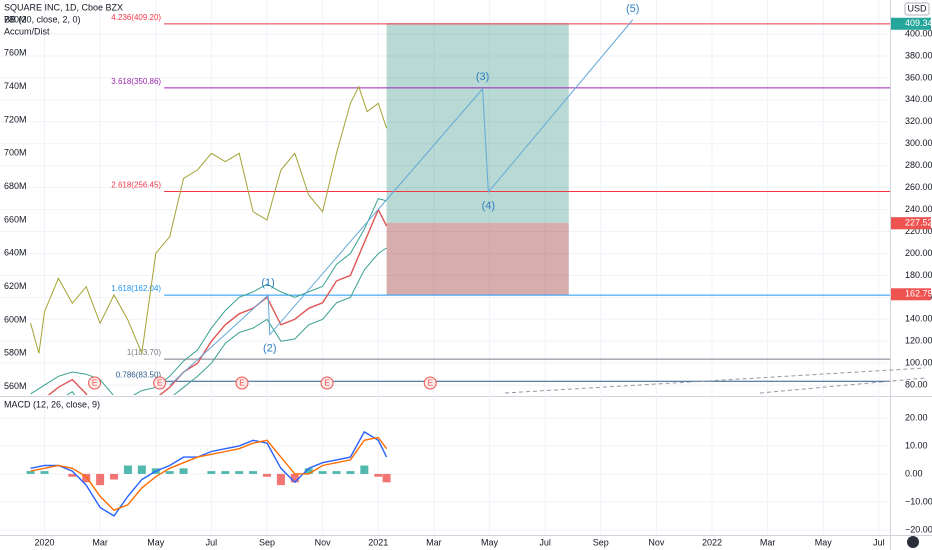  I want to click on y2-tick-label: 680M, so click(15, 186).